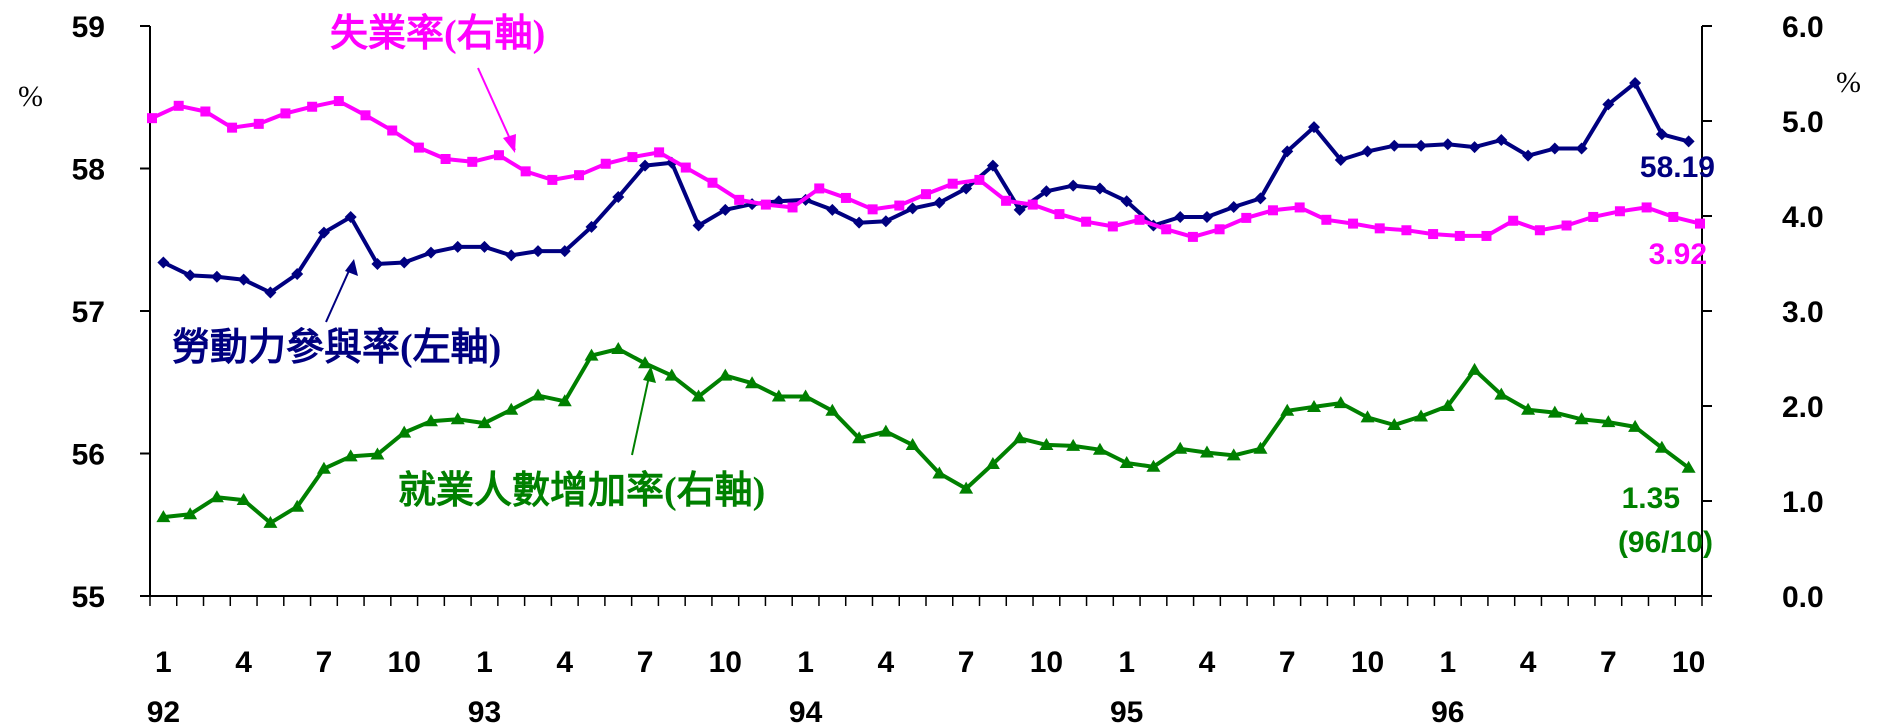 Image resolution: width=1879 pixels, height=726 pixels. I want to click on x-axis-year-label: 93, so click(484, 711).